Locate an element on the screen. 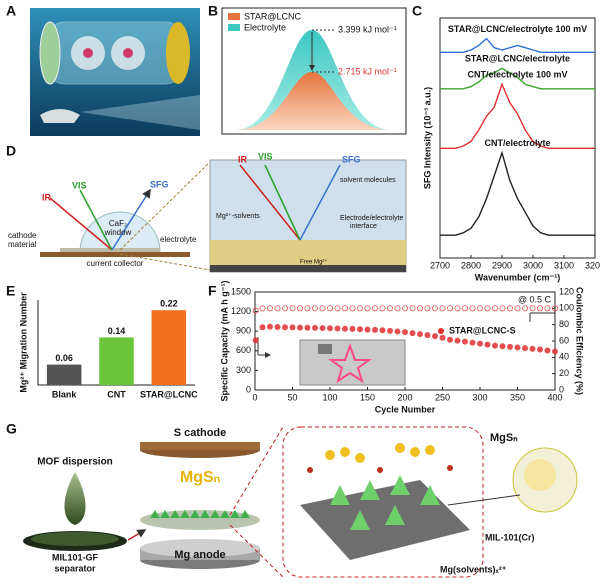 The height and width of the screenshot is (584, 600). series-label: CNT/electrolyte 100 mV is located at coordinates (517, 75).